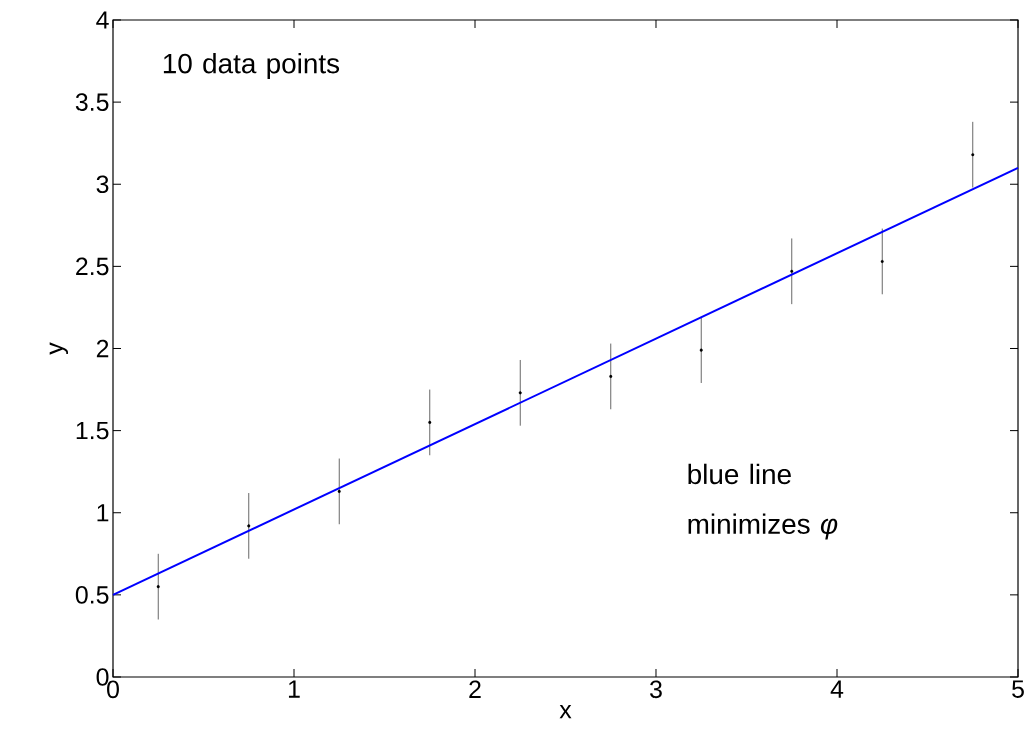 This screenshot has width=1036, height=755. What do you see at coordinates (102, 184) in the screenshot?
I see `y-tick-label: 3` at bounding box center [102, 184].